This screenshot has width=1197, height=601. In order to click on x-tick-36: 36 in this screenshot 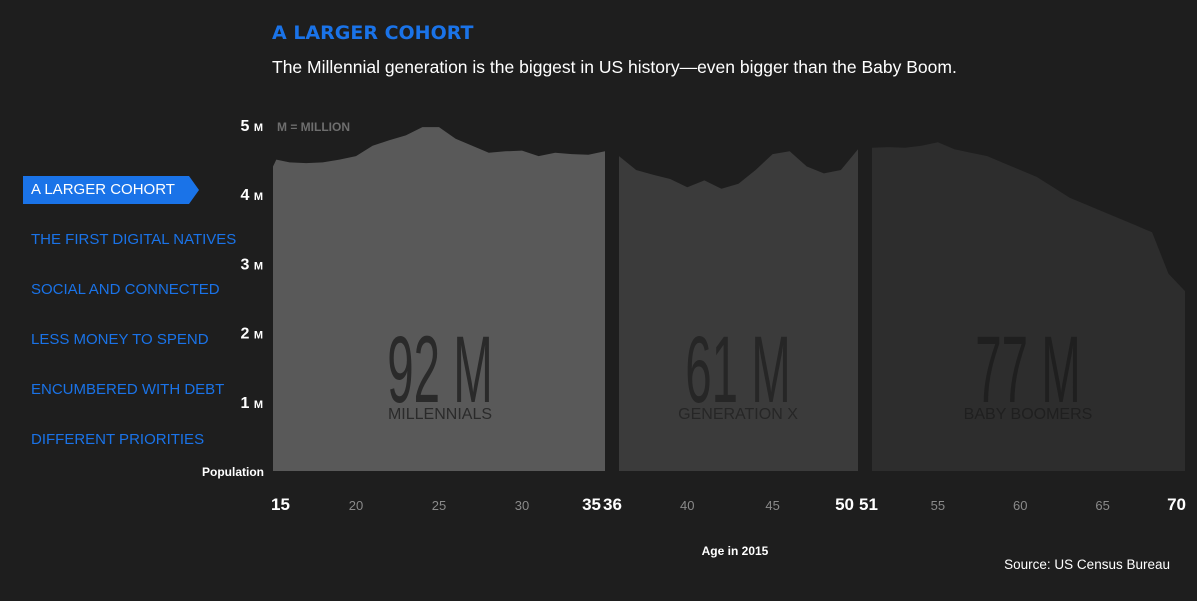, I will do `click(612, 504)`.